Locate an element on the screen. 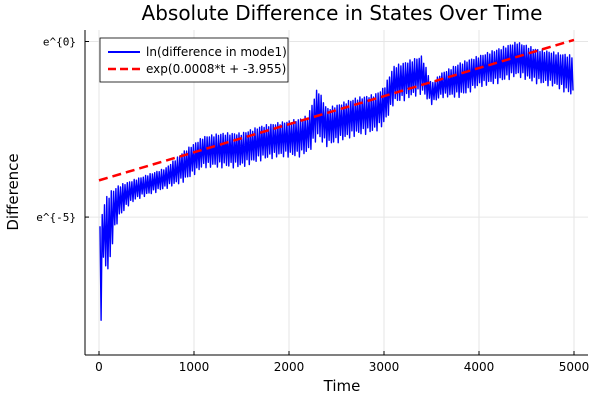 The image size is (600, 400). x-tick-label-3: 3000 is located at coordinates (384, 367).